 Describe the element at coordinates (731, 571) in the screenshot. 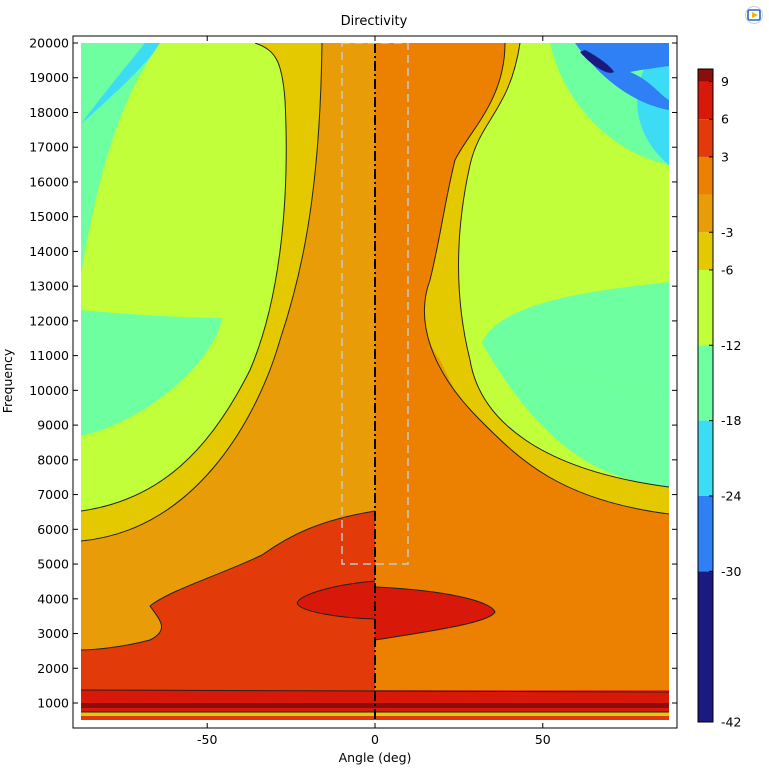

I see `colorbar-tick-label: -30` at that location.